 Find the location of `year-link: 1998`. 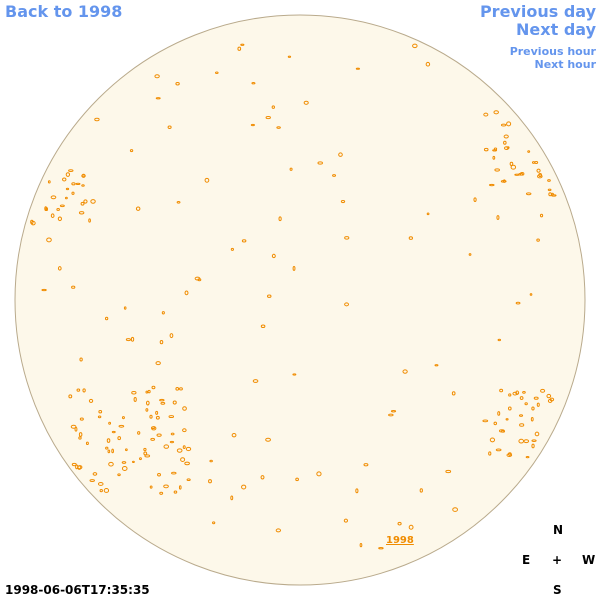

year-link: 1998 is located at coordinates (400, 540).